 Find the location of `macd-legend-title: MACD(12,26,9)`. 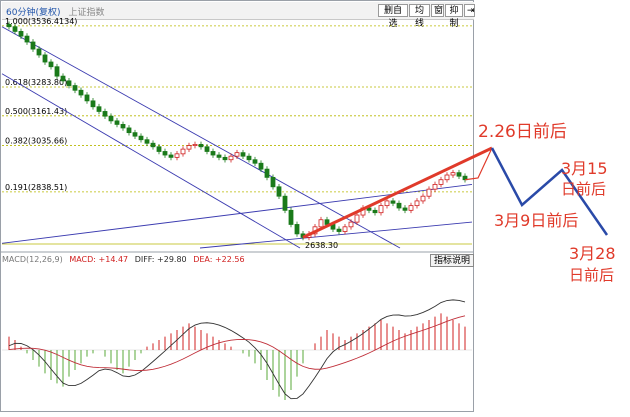

macd-legend-title: MACD(12,26,9) is located at coordinates (32, 259).